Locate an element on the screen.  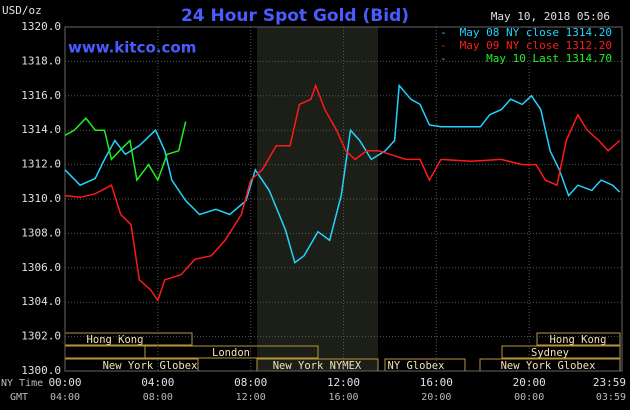
y-tick-label: 1312.0 is located at coordinates (41, 164).